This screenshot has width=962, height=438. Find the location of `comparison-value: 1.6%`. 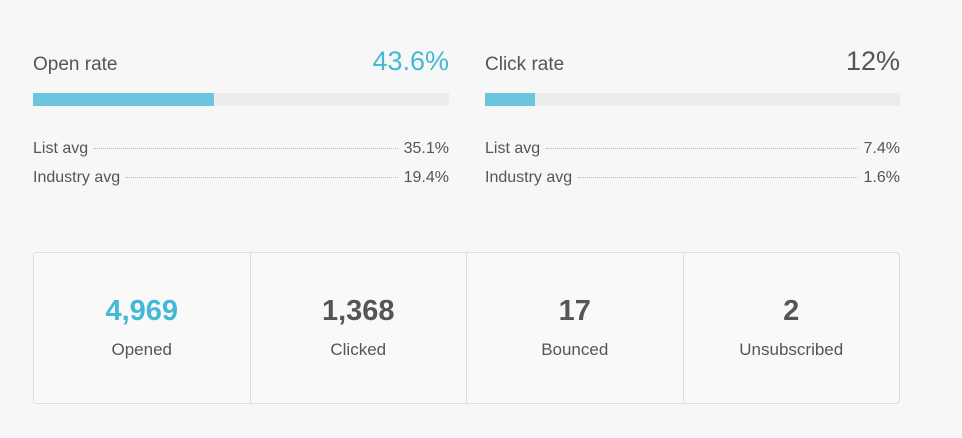

comparison-value: 1.6% is located at coordinates (881, 177).